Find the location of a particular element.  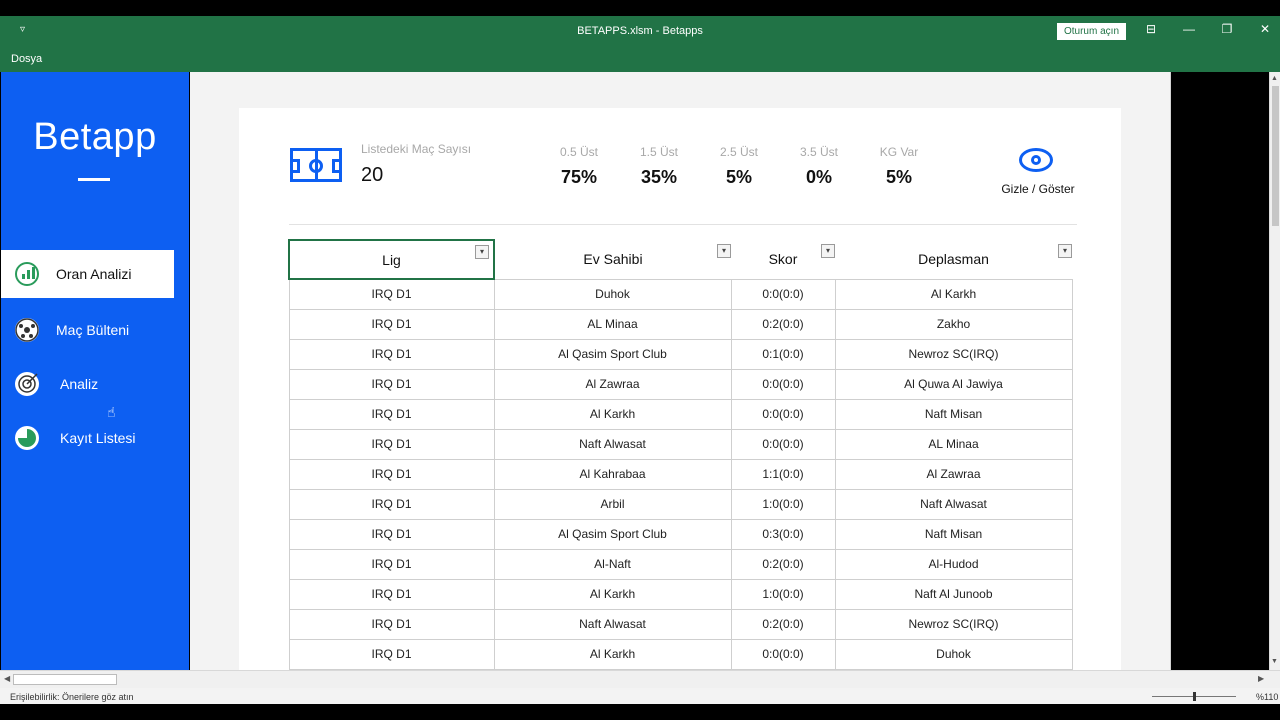

bar-chart-icon is located at coordinates (27, 274).